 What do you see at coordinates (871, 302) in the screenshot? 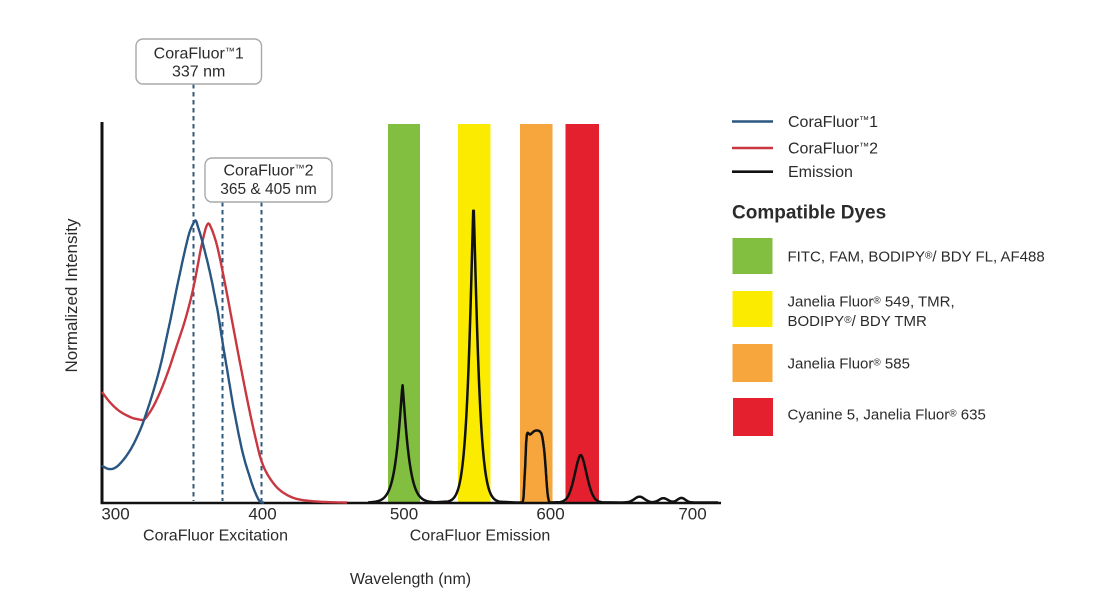
I see `svg-text: Janelia Fluor® 549, TMR,` at bounding box center [871, 302].